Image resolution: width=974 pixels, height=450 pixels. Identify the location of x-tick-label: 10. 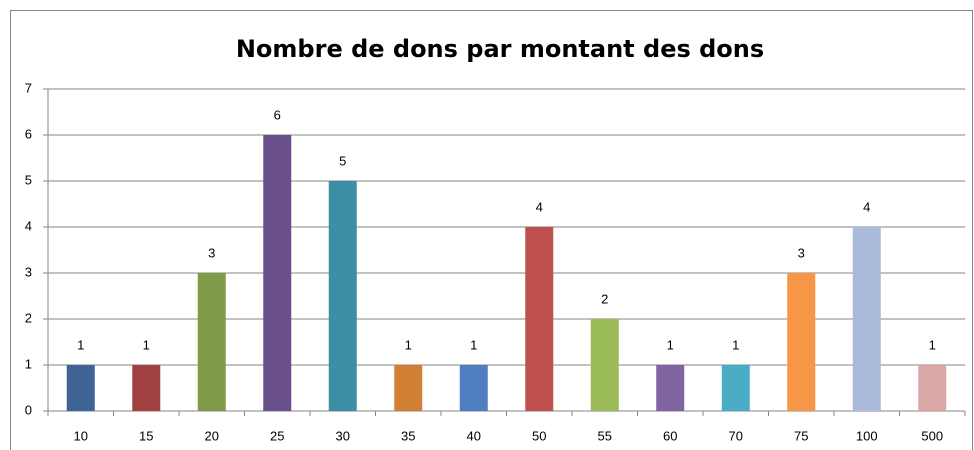
(81, 435).